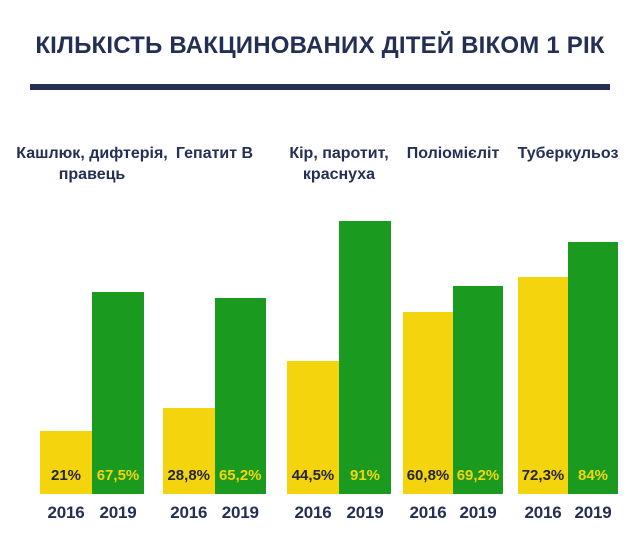 This screenshot has height=536, width=640. I want to click on value-label: 60,8%, so click(428, 475).